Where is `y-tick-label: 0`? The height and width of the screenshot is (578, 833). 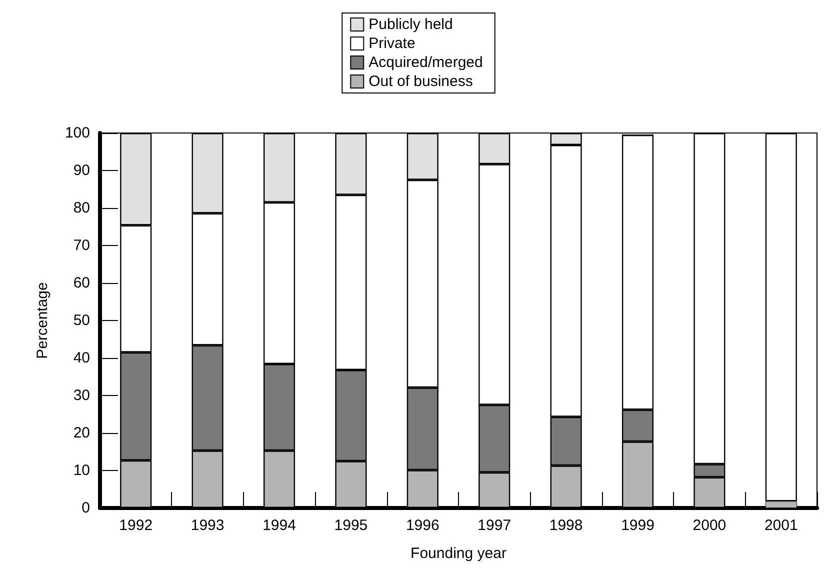
y-tick-label: 0 is located at coordinates (86, 508).